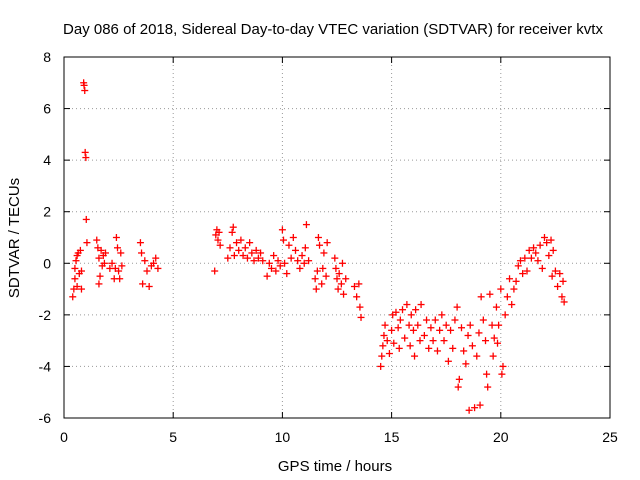  Describe the element at coordinates (14, 238) in the screenshot. I see `y-axis-label: SDTVAR / TECUs` at that location.